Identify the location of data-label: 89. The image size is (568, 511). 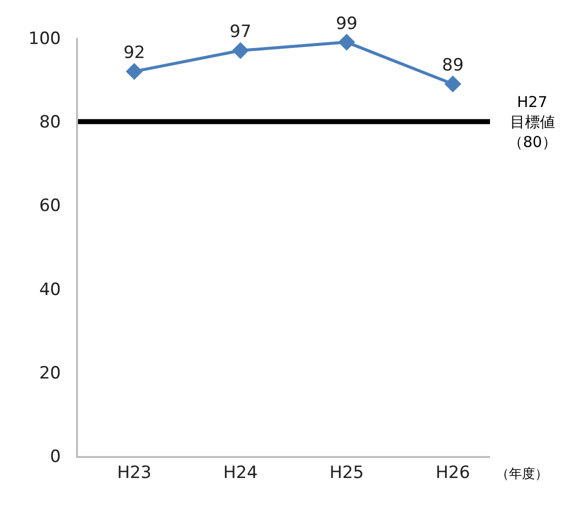
(453, 66).